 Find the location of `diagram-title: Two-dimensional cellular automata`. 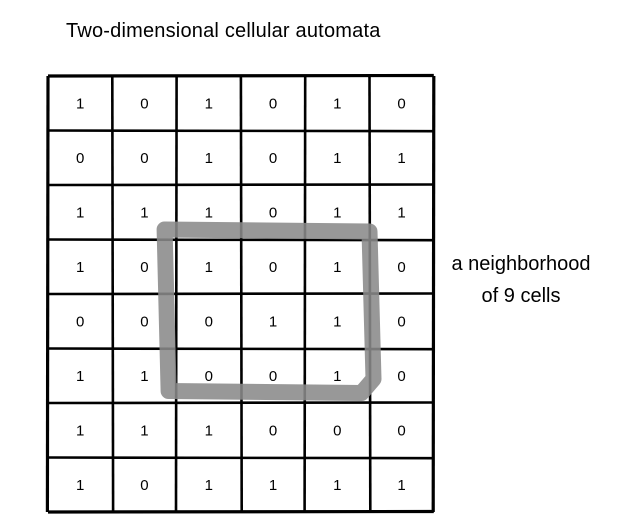

diagram-title: Two-dimensional cellular automata is located at coordinates (223, 31).